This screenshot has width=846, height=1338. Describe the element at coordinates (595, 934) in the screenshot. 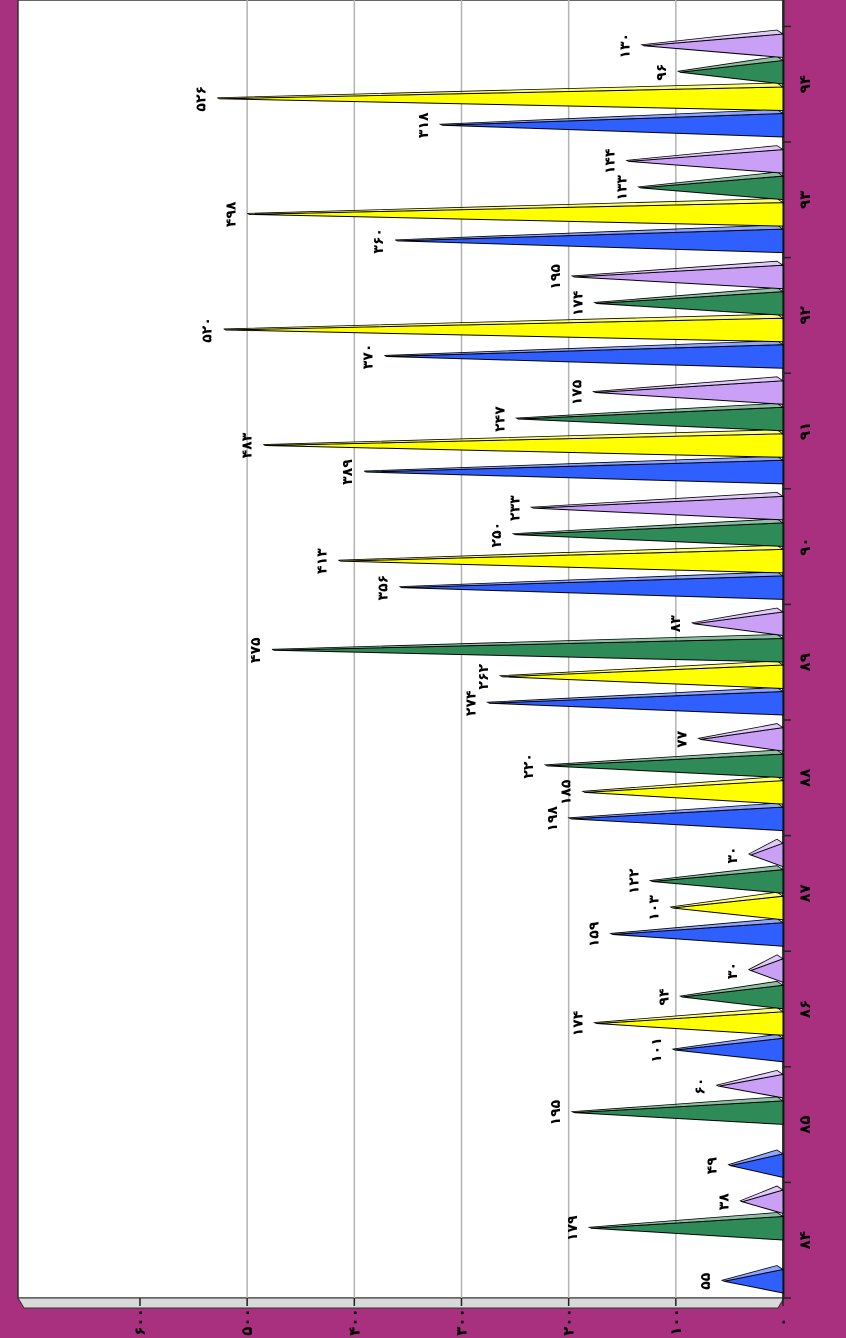

I see `data-label: ۱۵۹` at that location.